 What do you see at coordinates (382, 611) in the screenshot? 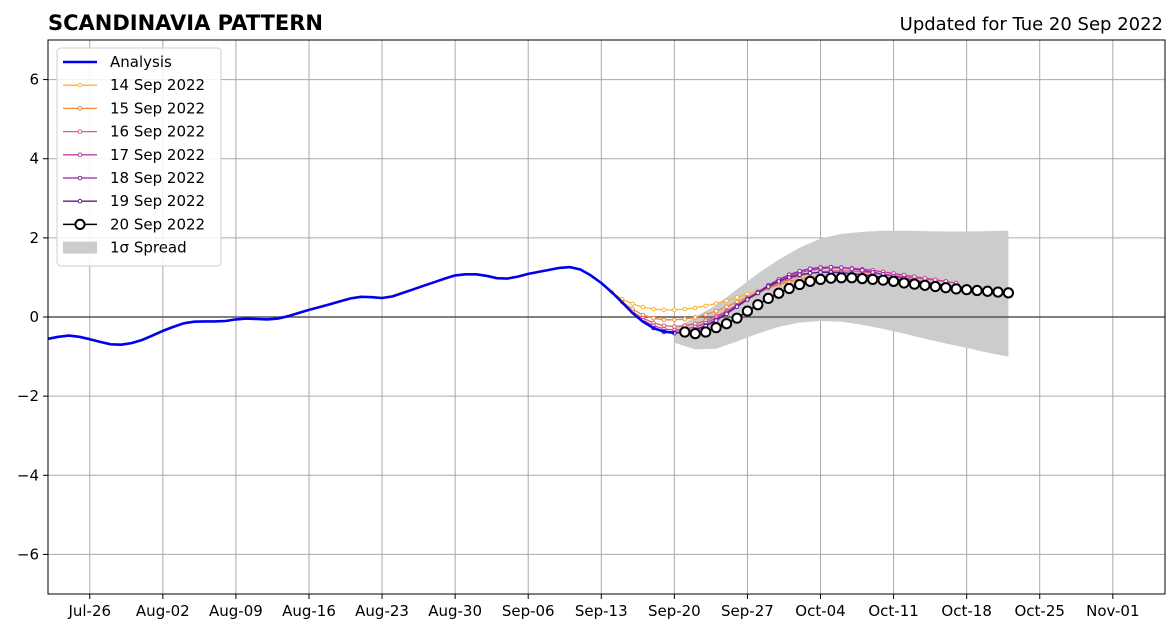
I see `x-tick-label: Aug-23` at bounding box center [382, 611].